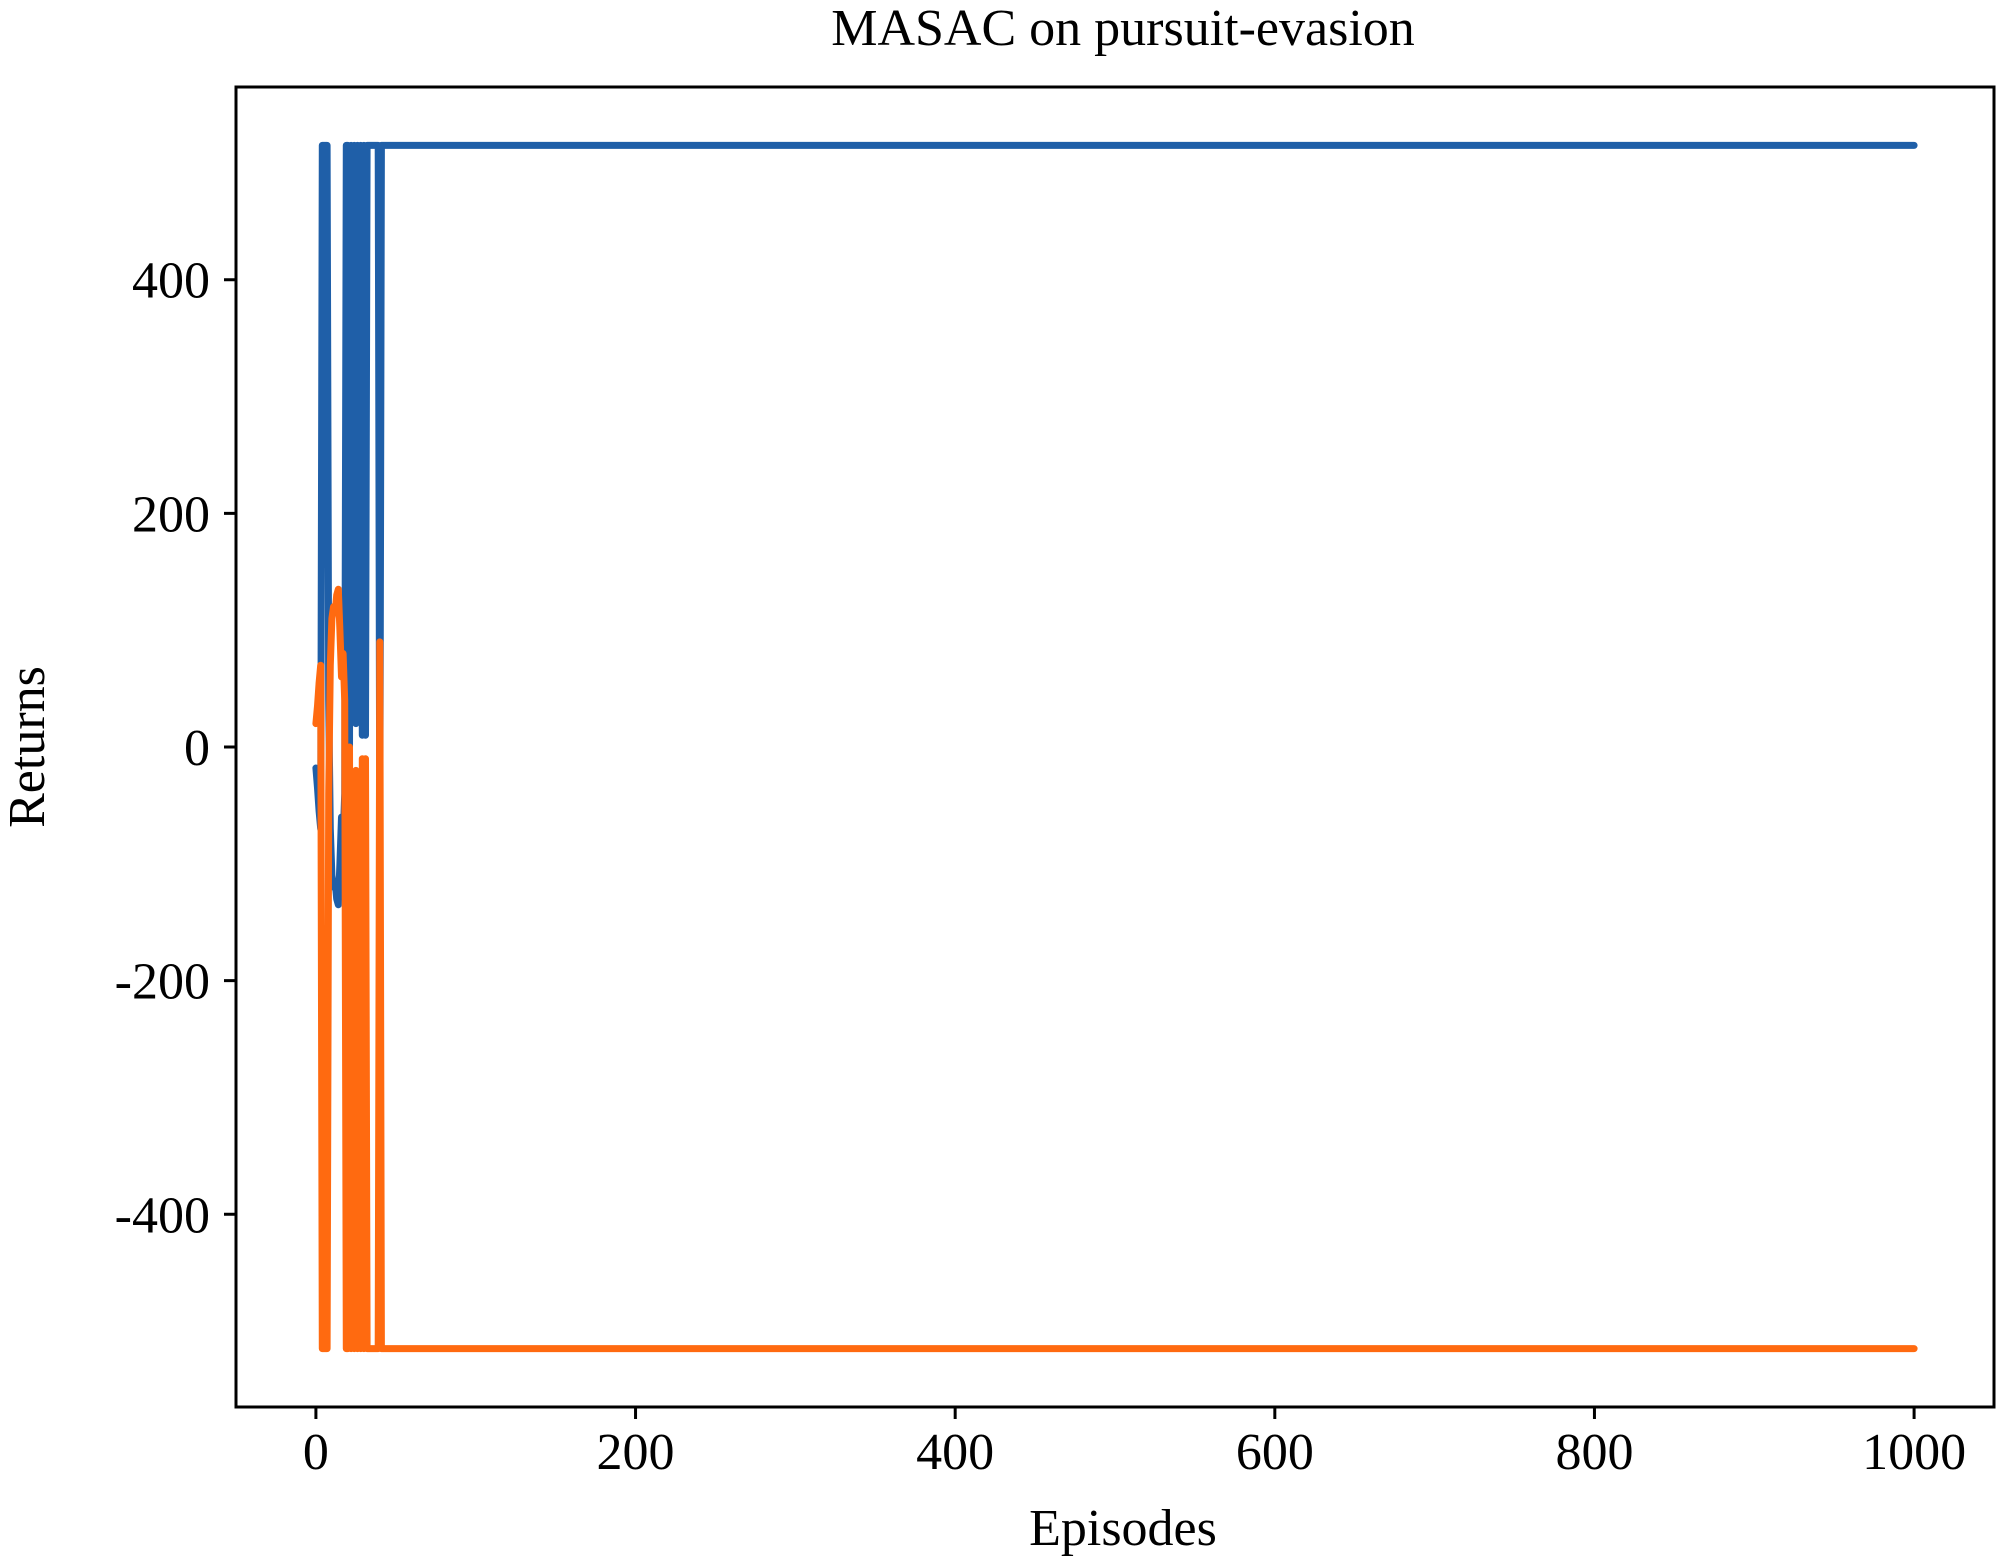 The width and height of the screenshot is (2000, 1563). What do you see at coordinates (197, 748) in the screenshot?
I see `y-tick-label: 0` at bounding box center [197, 748].